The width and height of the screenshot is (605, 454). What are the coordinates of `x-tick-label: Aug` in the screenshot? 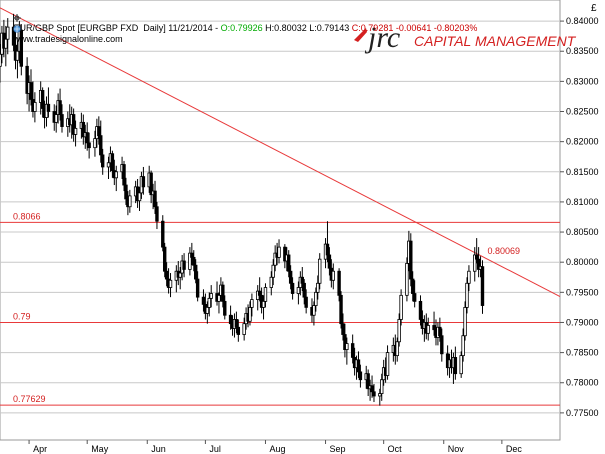 It's located at (277, 449).